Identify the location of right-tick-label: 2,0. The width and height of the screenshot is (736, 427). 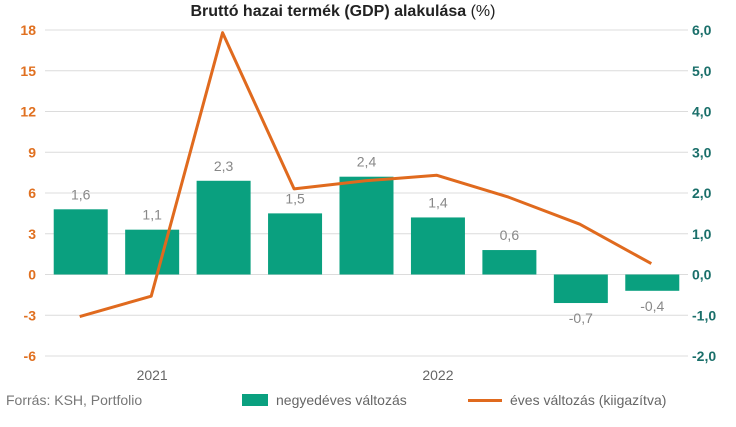
(702, 193).